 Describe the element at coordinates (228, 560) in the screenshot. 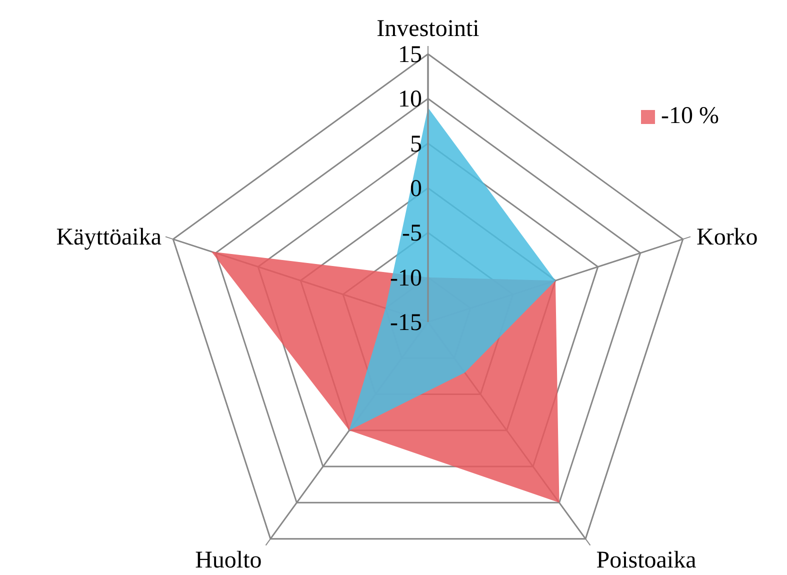

I see `spoke-label: Huolto` at that location.